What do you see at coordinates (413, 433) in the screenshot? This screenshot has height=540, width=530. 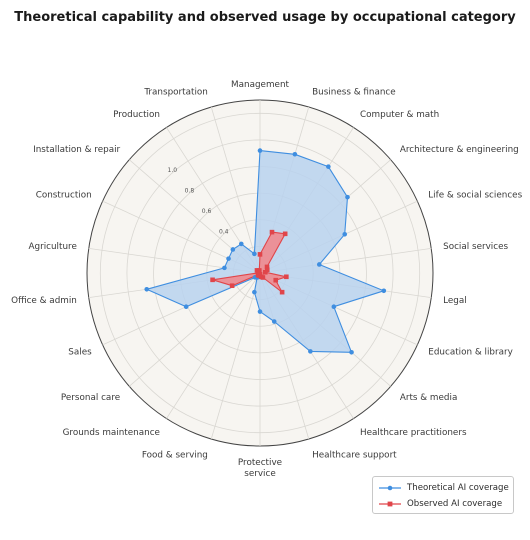 I see `category-label: Healthcare practitioners` at bounding box center [413, 433].